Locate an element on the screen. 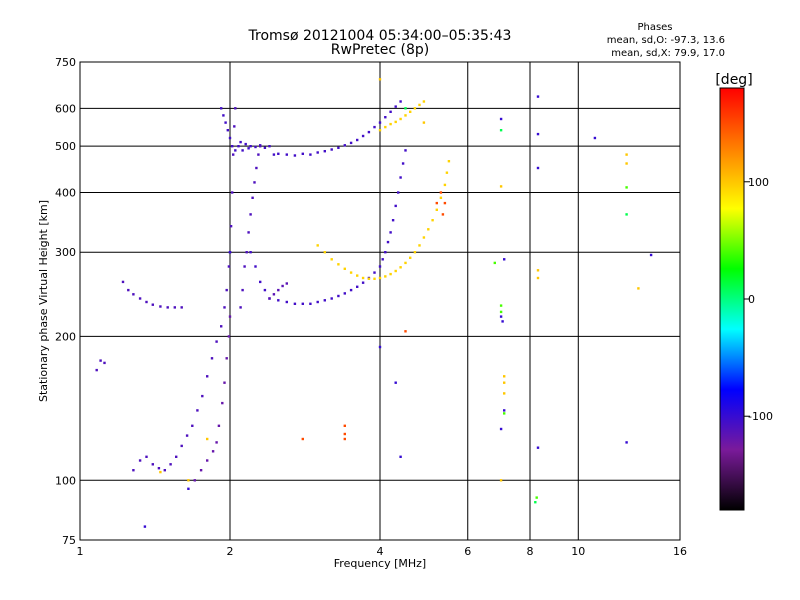 The height and width of the screenshot is (600, 800). y-tick-label: 100 is located at coordinates (65, 480).